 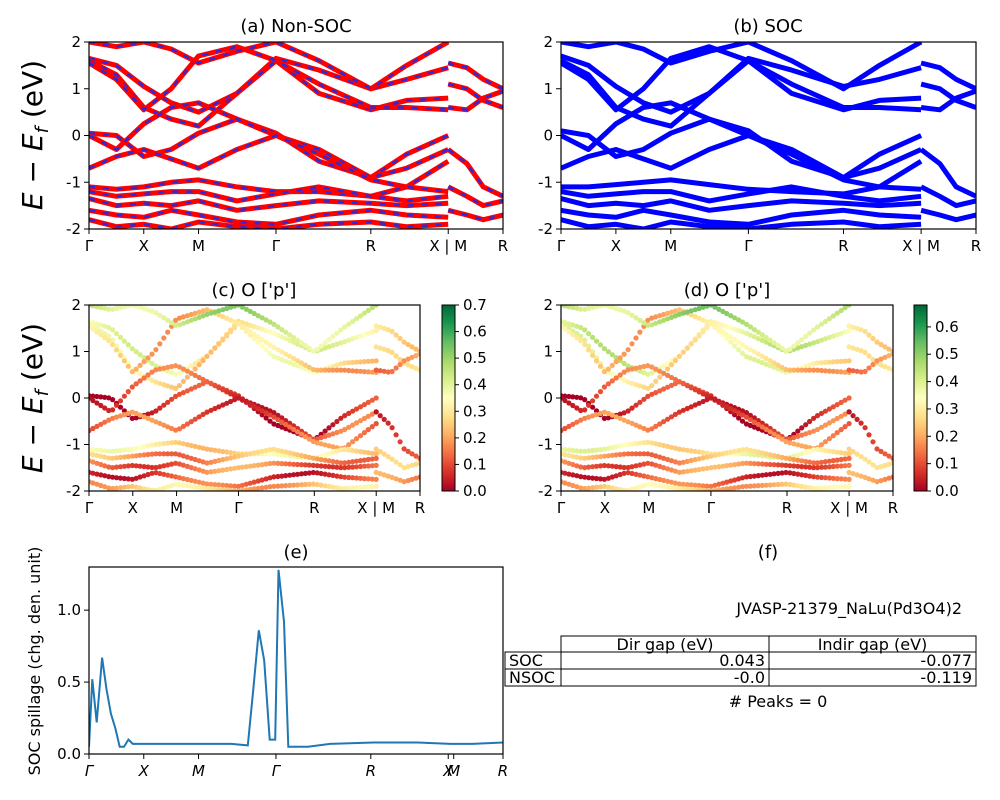 I want to click on axes-frame, so click(x=727, y=398).